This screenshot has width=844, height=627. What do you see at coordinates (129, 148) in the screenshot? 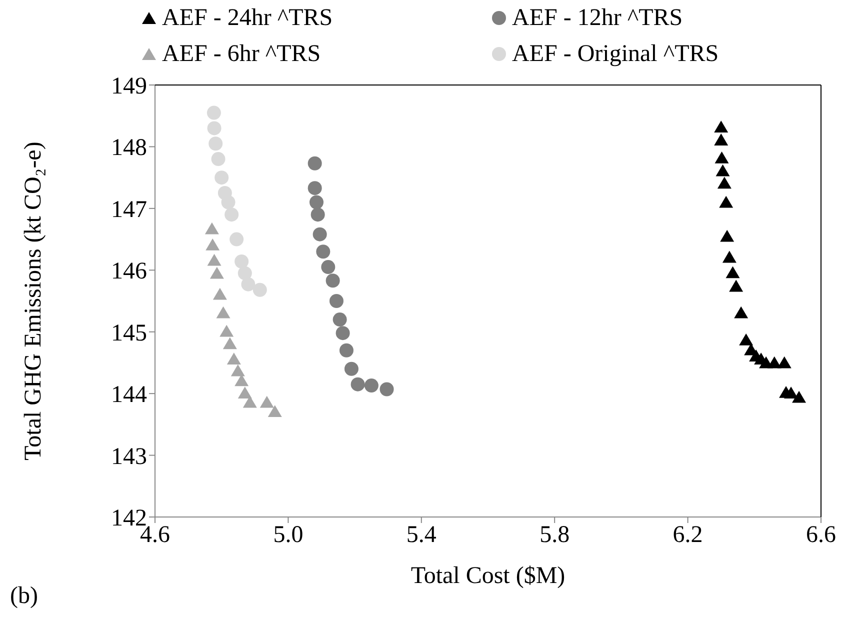
I see `y-tick-label: 148` at bounding box center [129, 148].